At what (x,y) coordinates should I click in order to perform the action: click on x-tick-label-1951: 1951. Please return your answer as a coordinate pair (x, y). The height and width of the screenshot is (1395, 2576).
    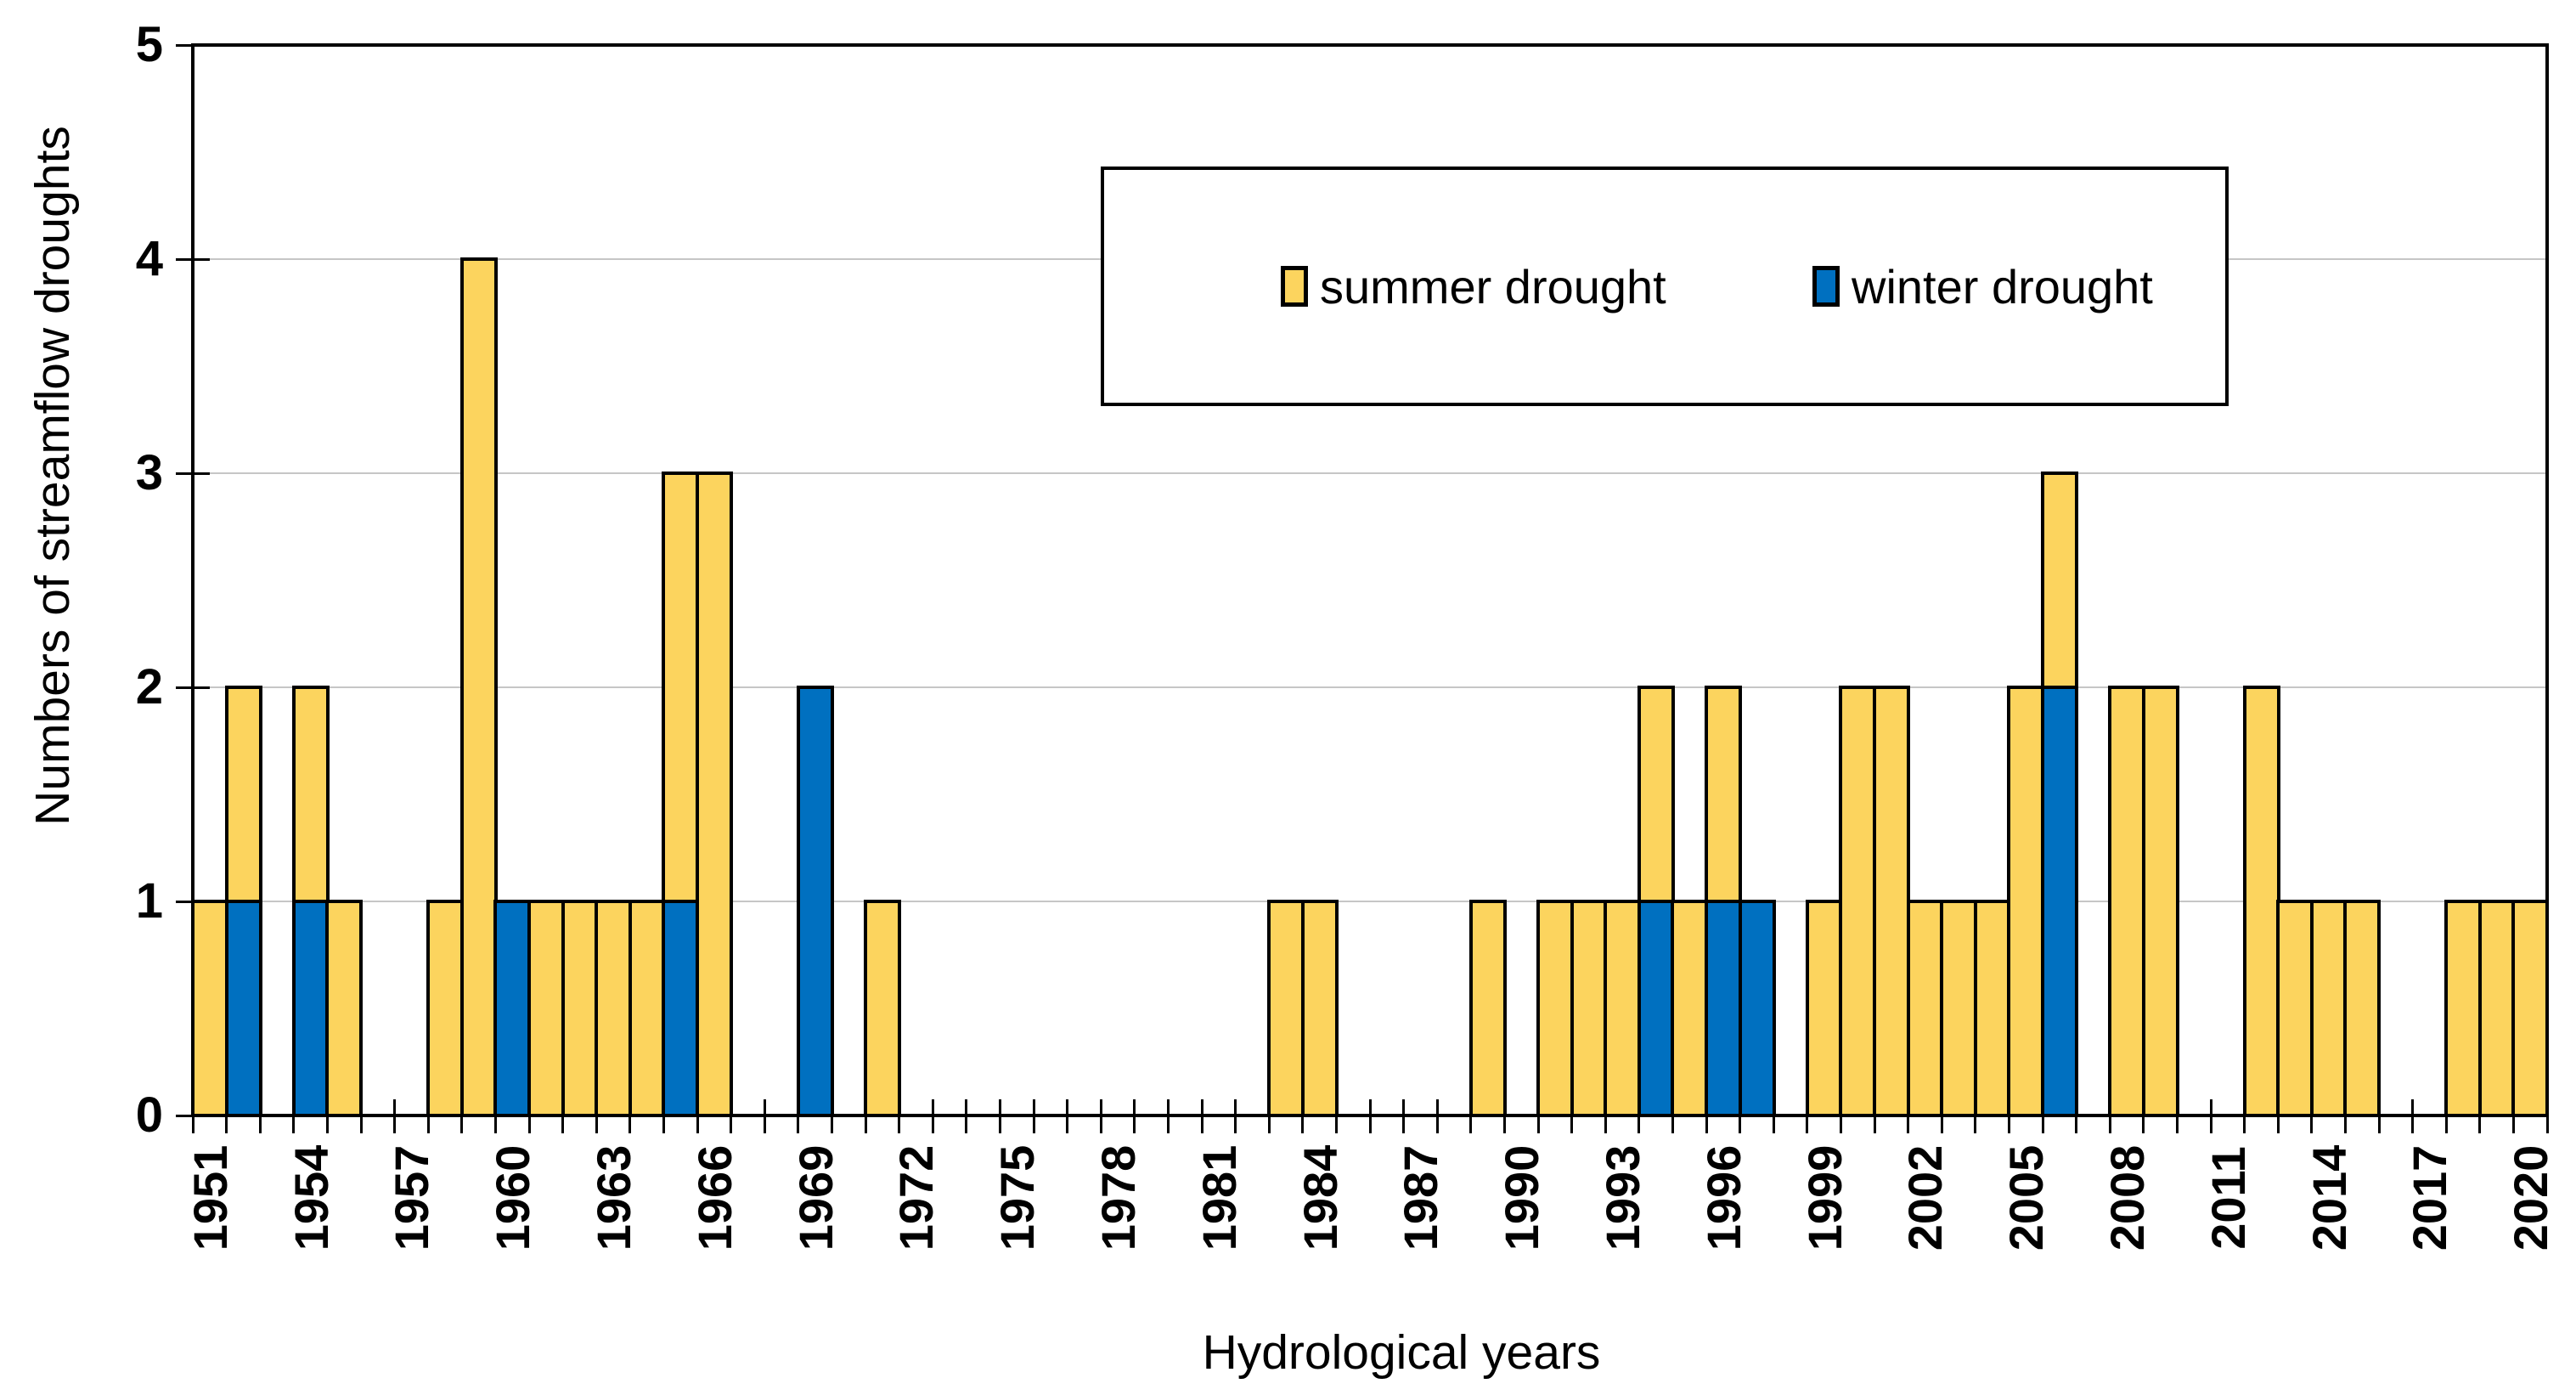
    Looking at the image, I should click on (210, 1197).